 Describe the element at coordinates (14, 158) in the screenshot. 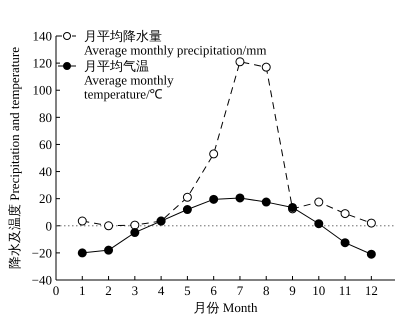

I see `y-axis-title: 降水及温度 Precipitation and temperature` at that location.